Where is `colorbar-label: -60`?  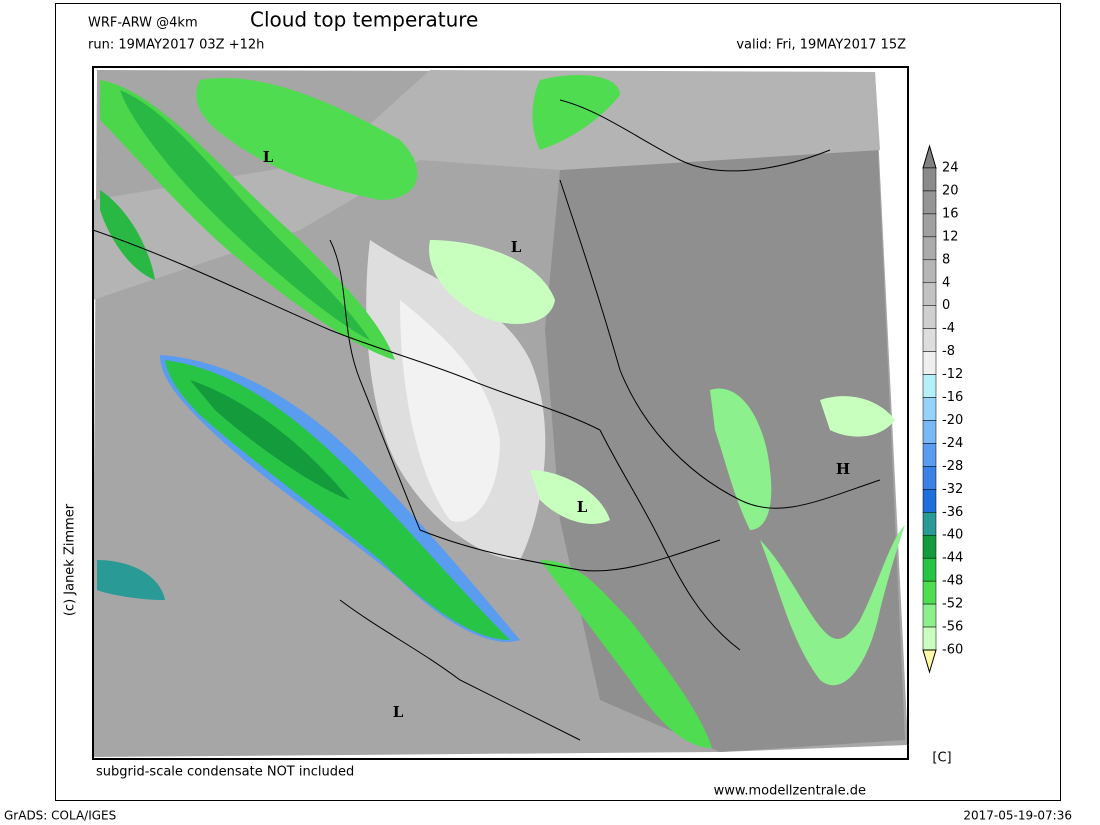 colorbar-label: -60 is located at coordinates (952, 650).